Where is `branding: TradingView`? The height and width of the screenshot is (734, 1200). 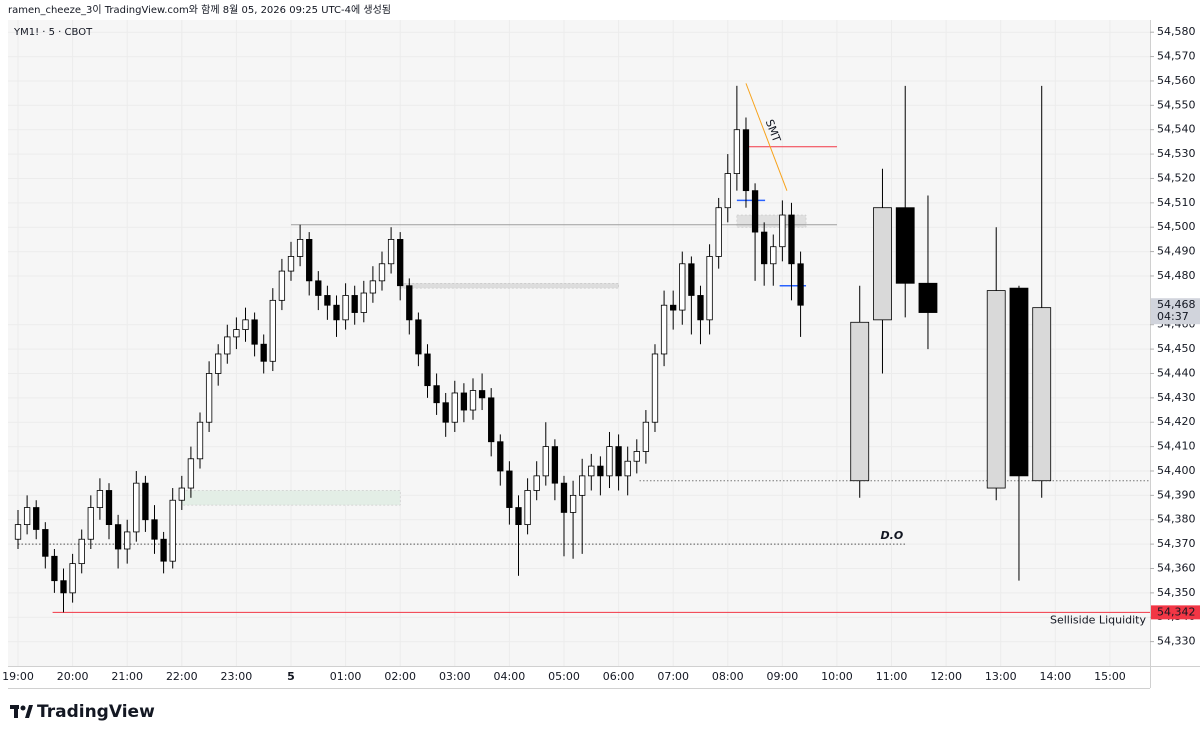
branding: TradingView is located at coordinates (96, 712).